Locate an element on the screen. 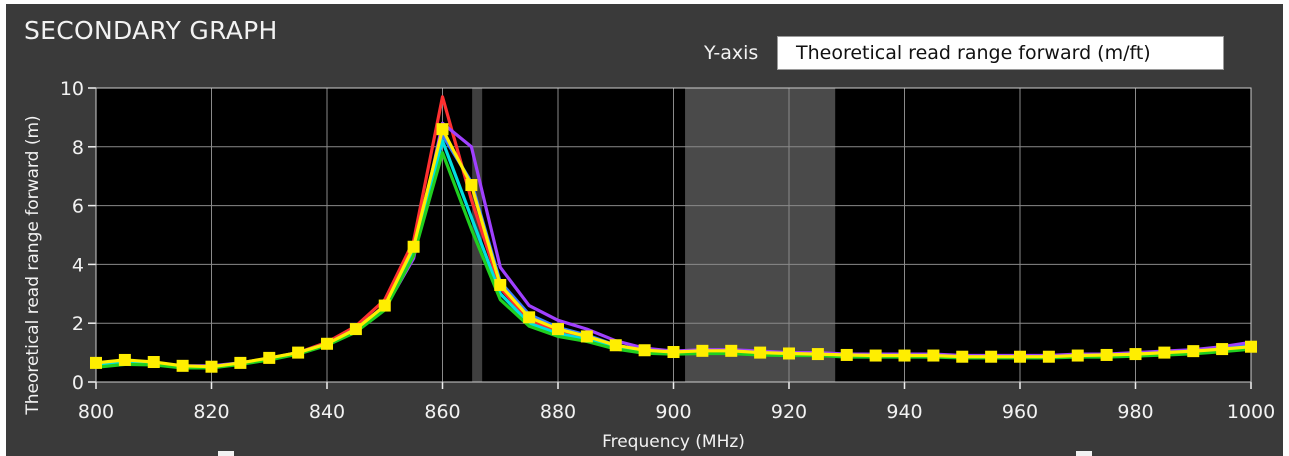 The height and width of the screenshot is (456, 1289). x-tick-label: 820 is located at coordinates (211, 412).